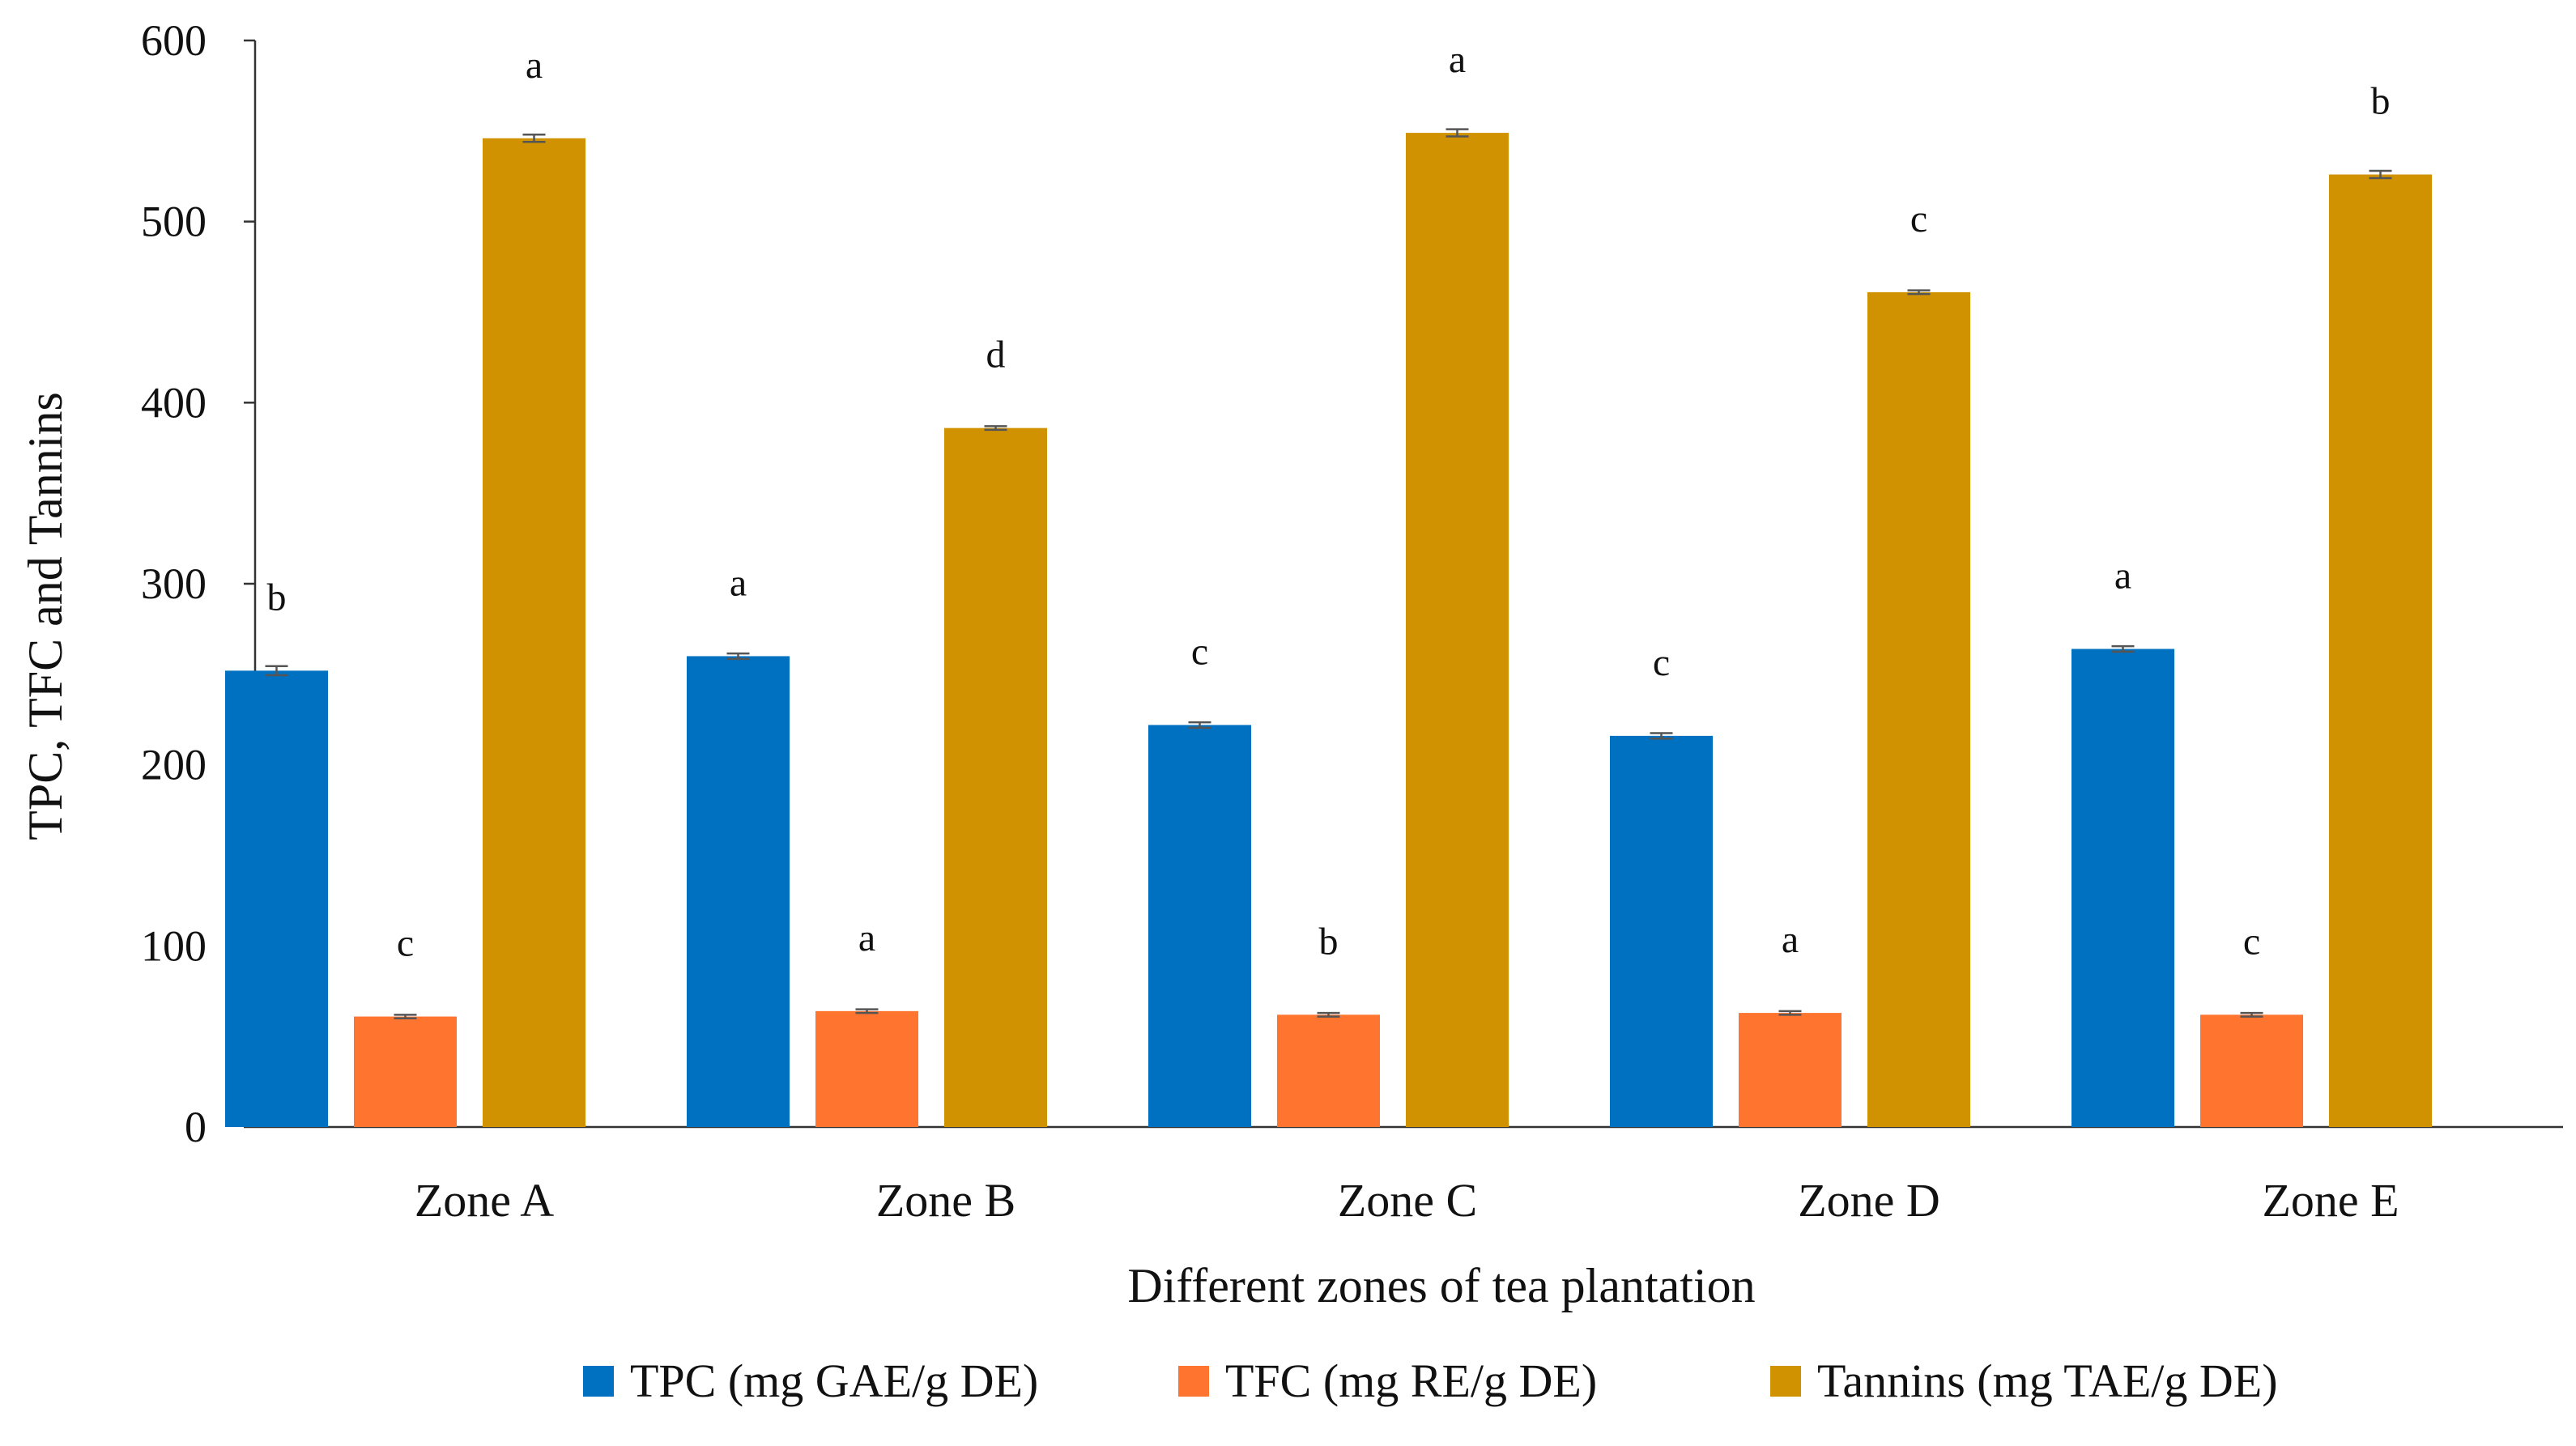 The height and width of the screenshot is (1446, 2576). I want to click on y-axis-title: TPC, TFC and Tannins, so click(45, 616).